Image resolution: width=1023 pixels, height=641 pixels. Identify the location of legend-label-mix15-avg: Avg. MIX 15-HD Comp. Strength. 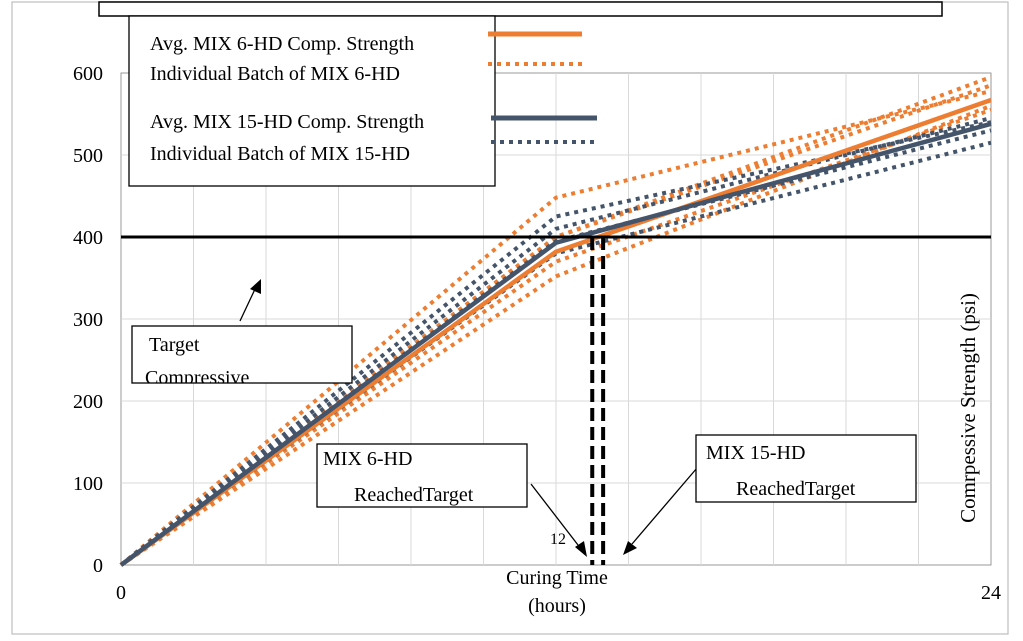
(287, 122).